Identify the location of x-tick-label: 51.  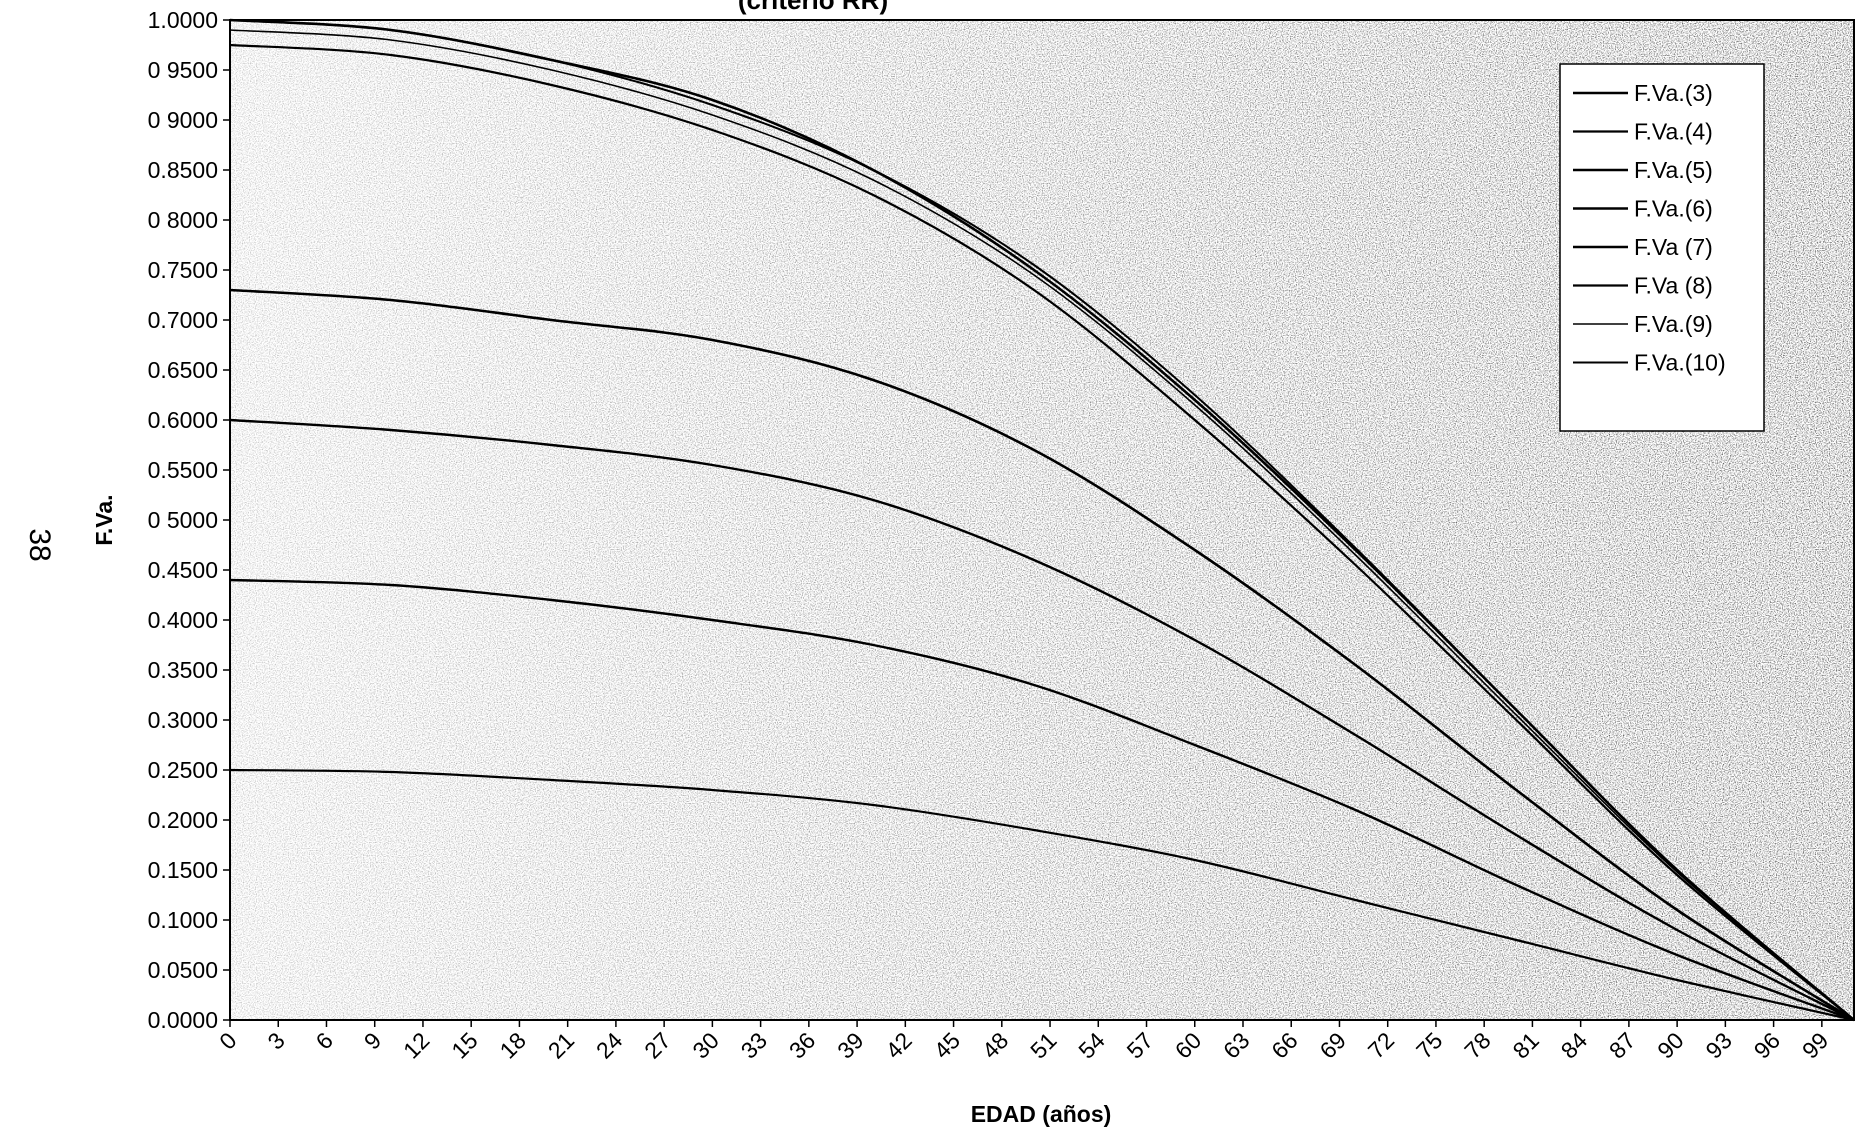
(1043, 1045).